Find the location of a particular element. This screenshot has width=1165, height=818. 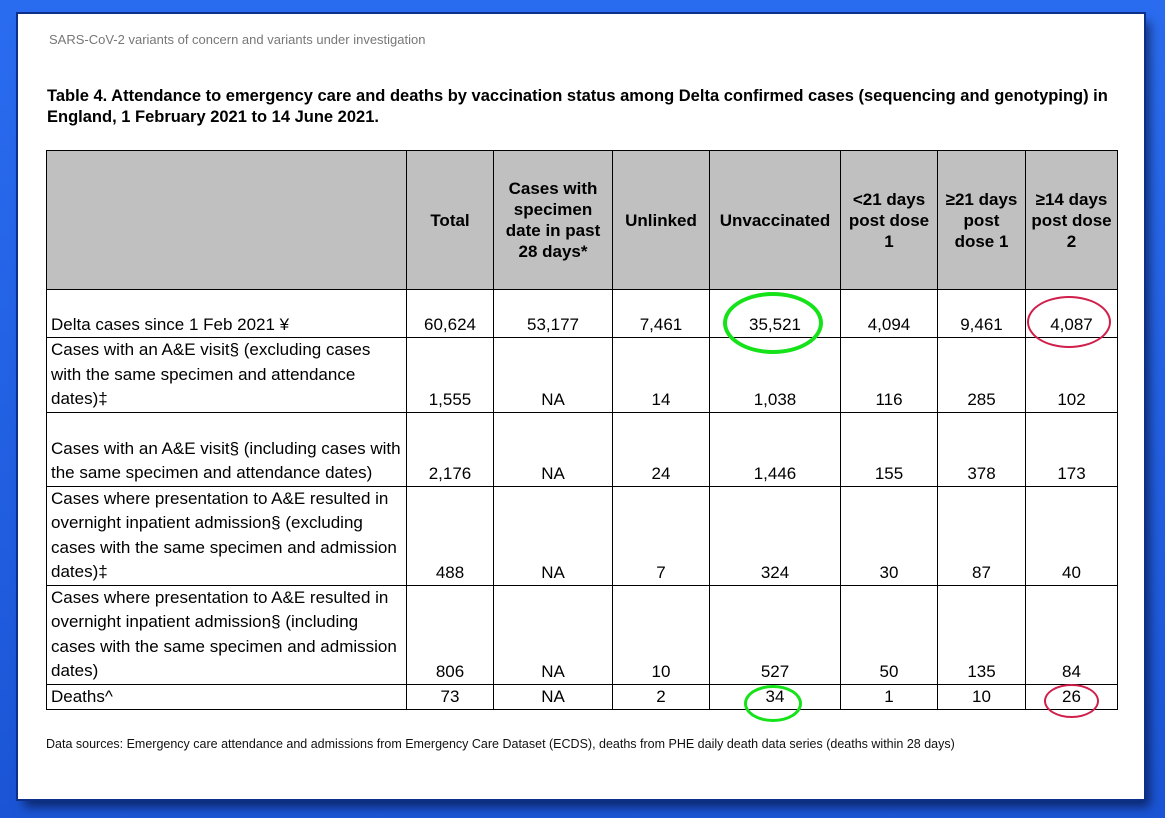

cell-ge21-dose1: 135 is located at coordinates (981, 634).